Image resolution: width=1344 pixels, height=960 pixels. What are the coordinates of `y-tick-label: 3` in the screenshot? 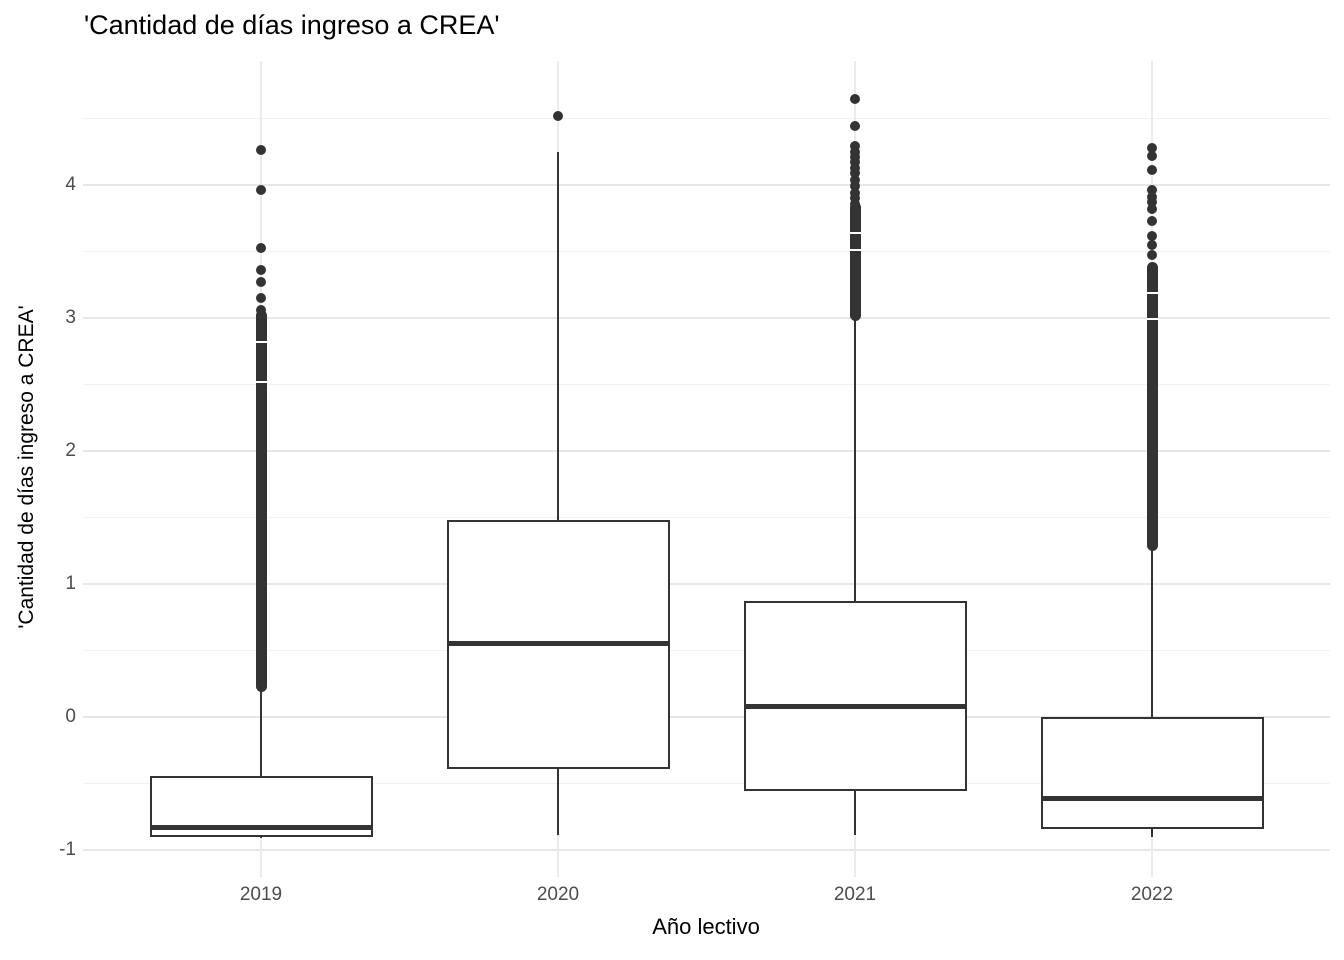 It's located at (70, 317).